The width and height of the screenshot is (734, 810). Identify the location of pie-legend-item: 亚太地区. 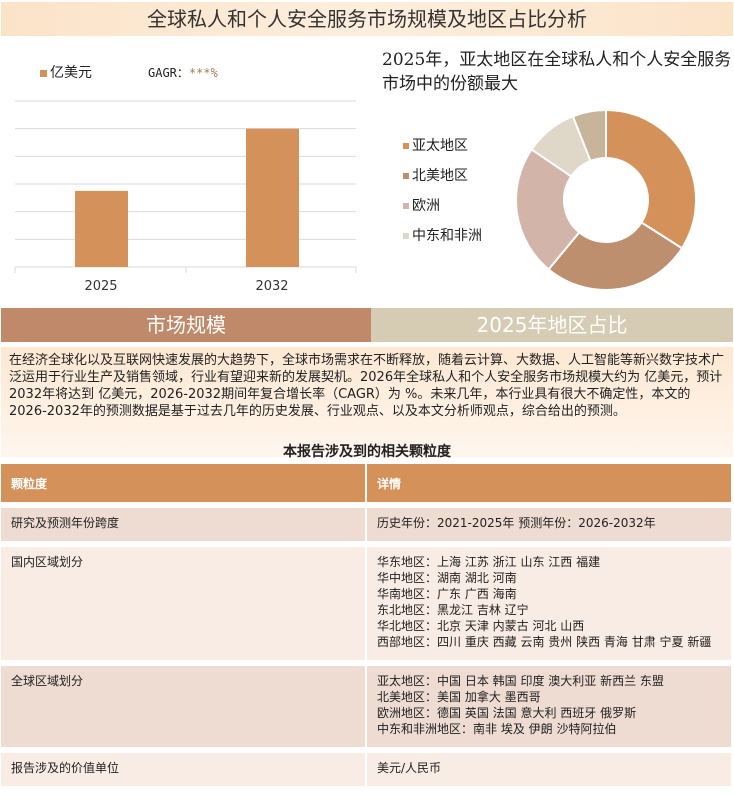
(443, 146).